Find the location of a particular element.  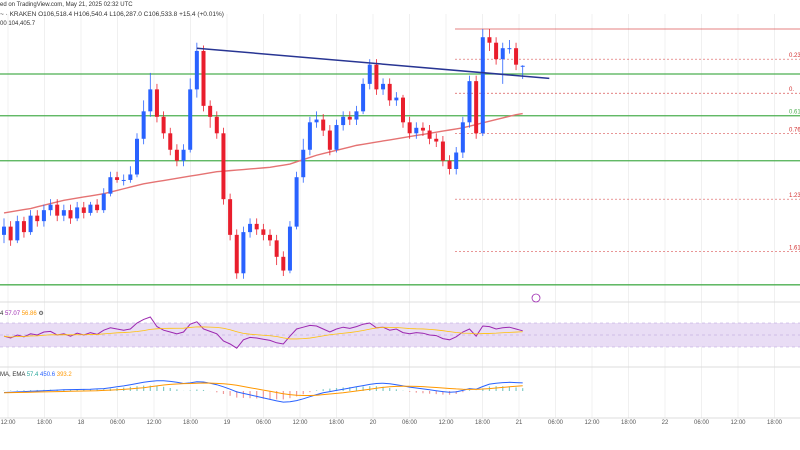

x-tick-label: 06:00 is located at coordinates (118, 423).